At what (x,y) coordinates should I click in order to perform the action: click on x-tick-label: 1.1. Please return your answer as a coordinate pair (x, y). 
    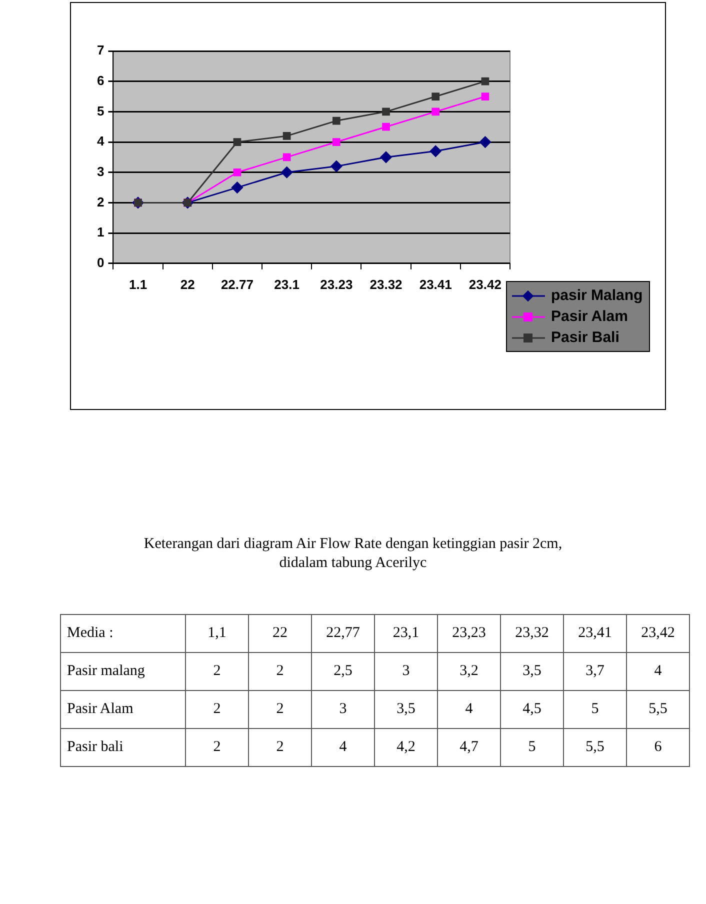
    Looking at the image, I should click on (138, 284).